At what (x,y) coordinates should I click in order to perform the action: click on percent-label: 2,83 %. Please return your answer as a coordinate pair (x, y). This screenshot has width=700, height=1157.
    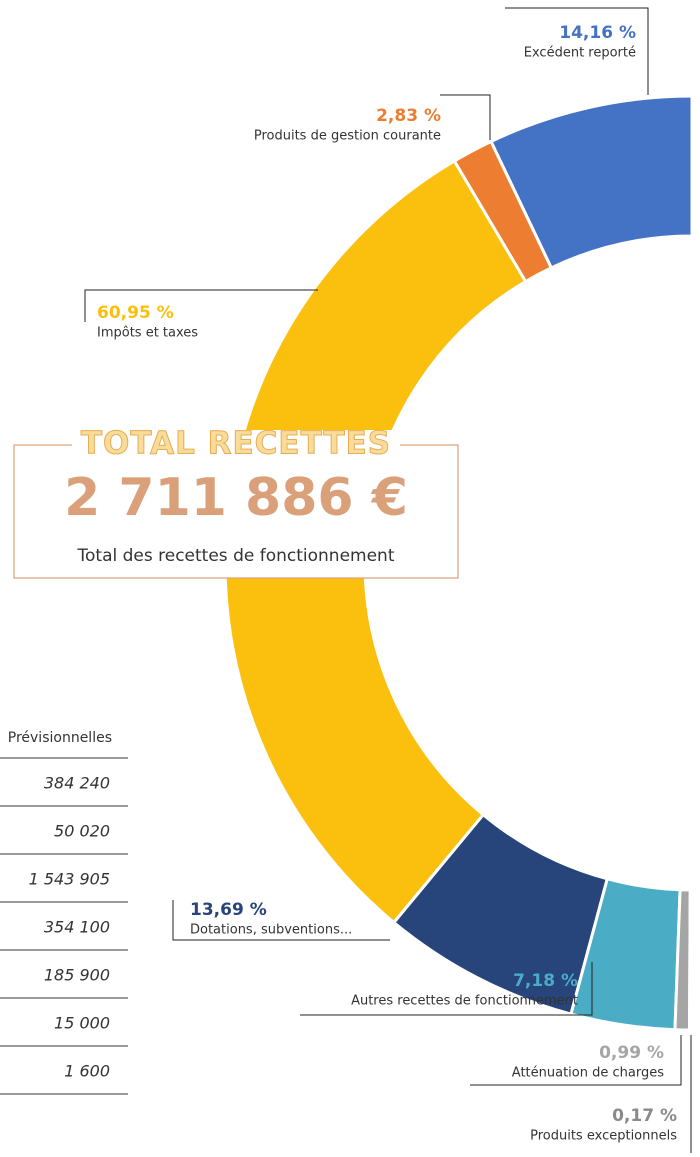
    Looking at the image, I should click on (408, 116).